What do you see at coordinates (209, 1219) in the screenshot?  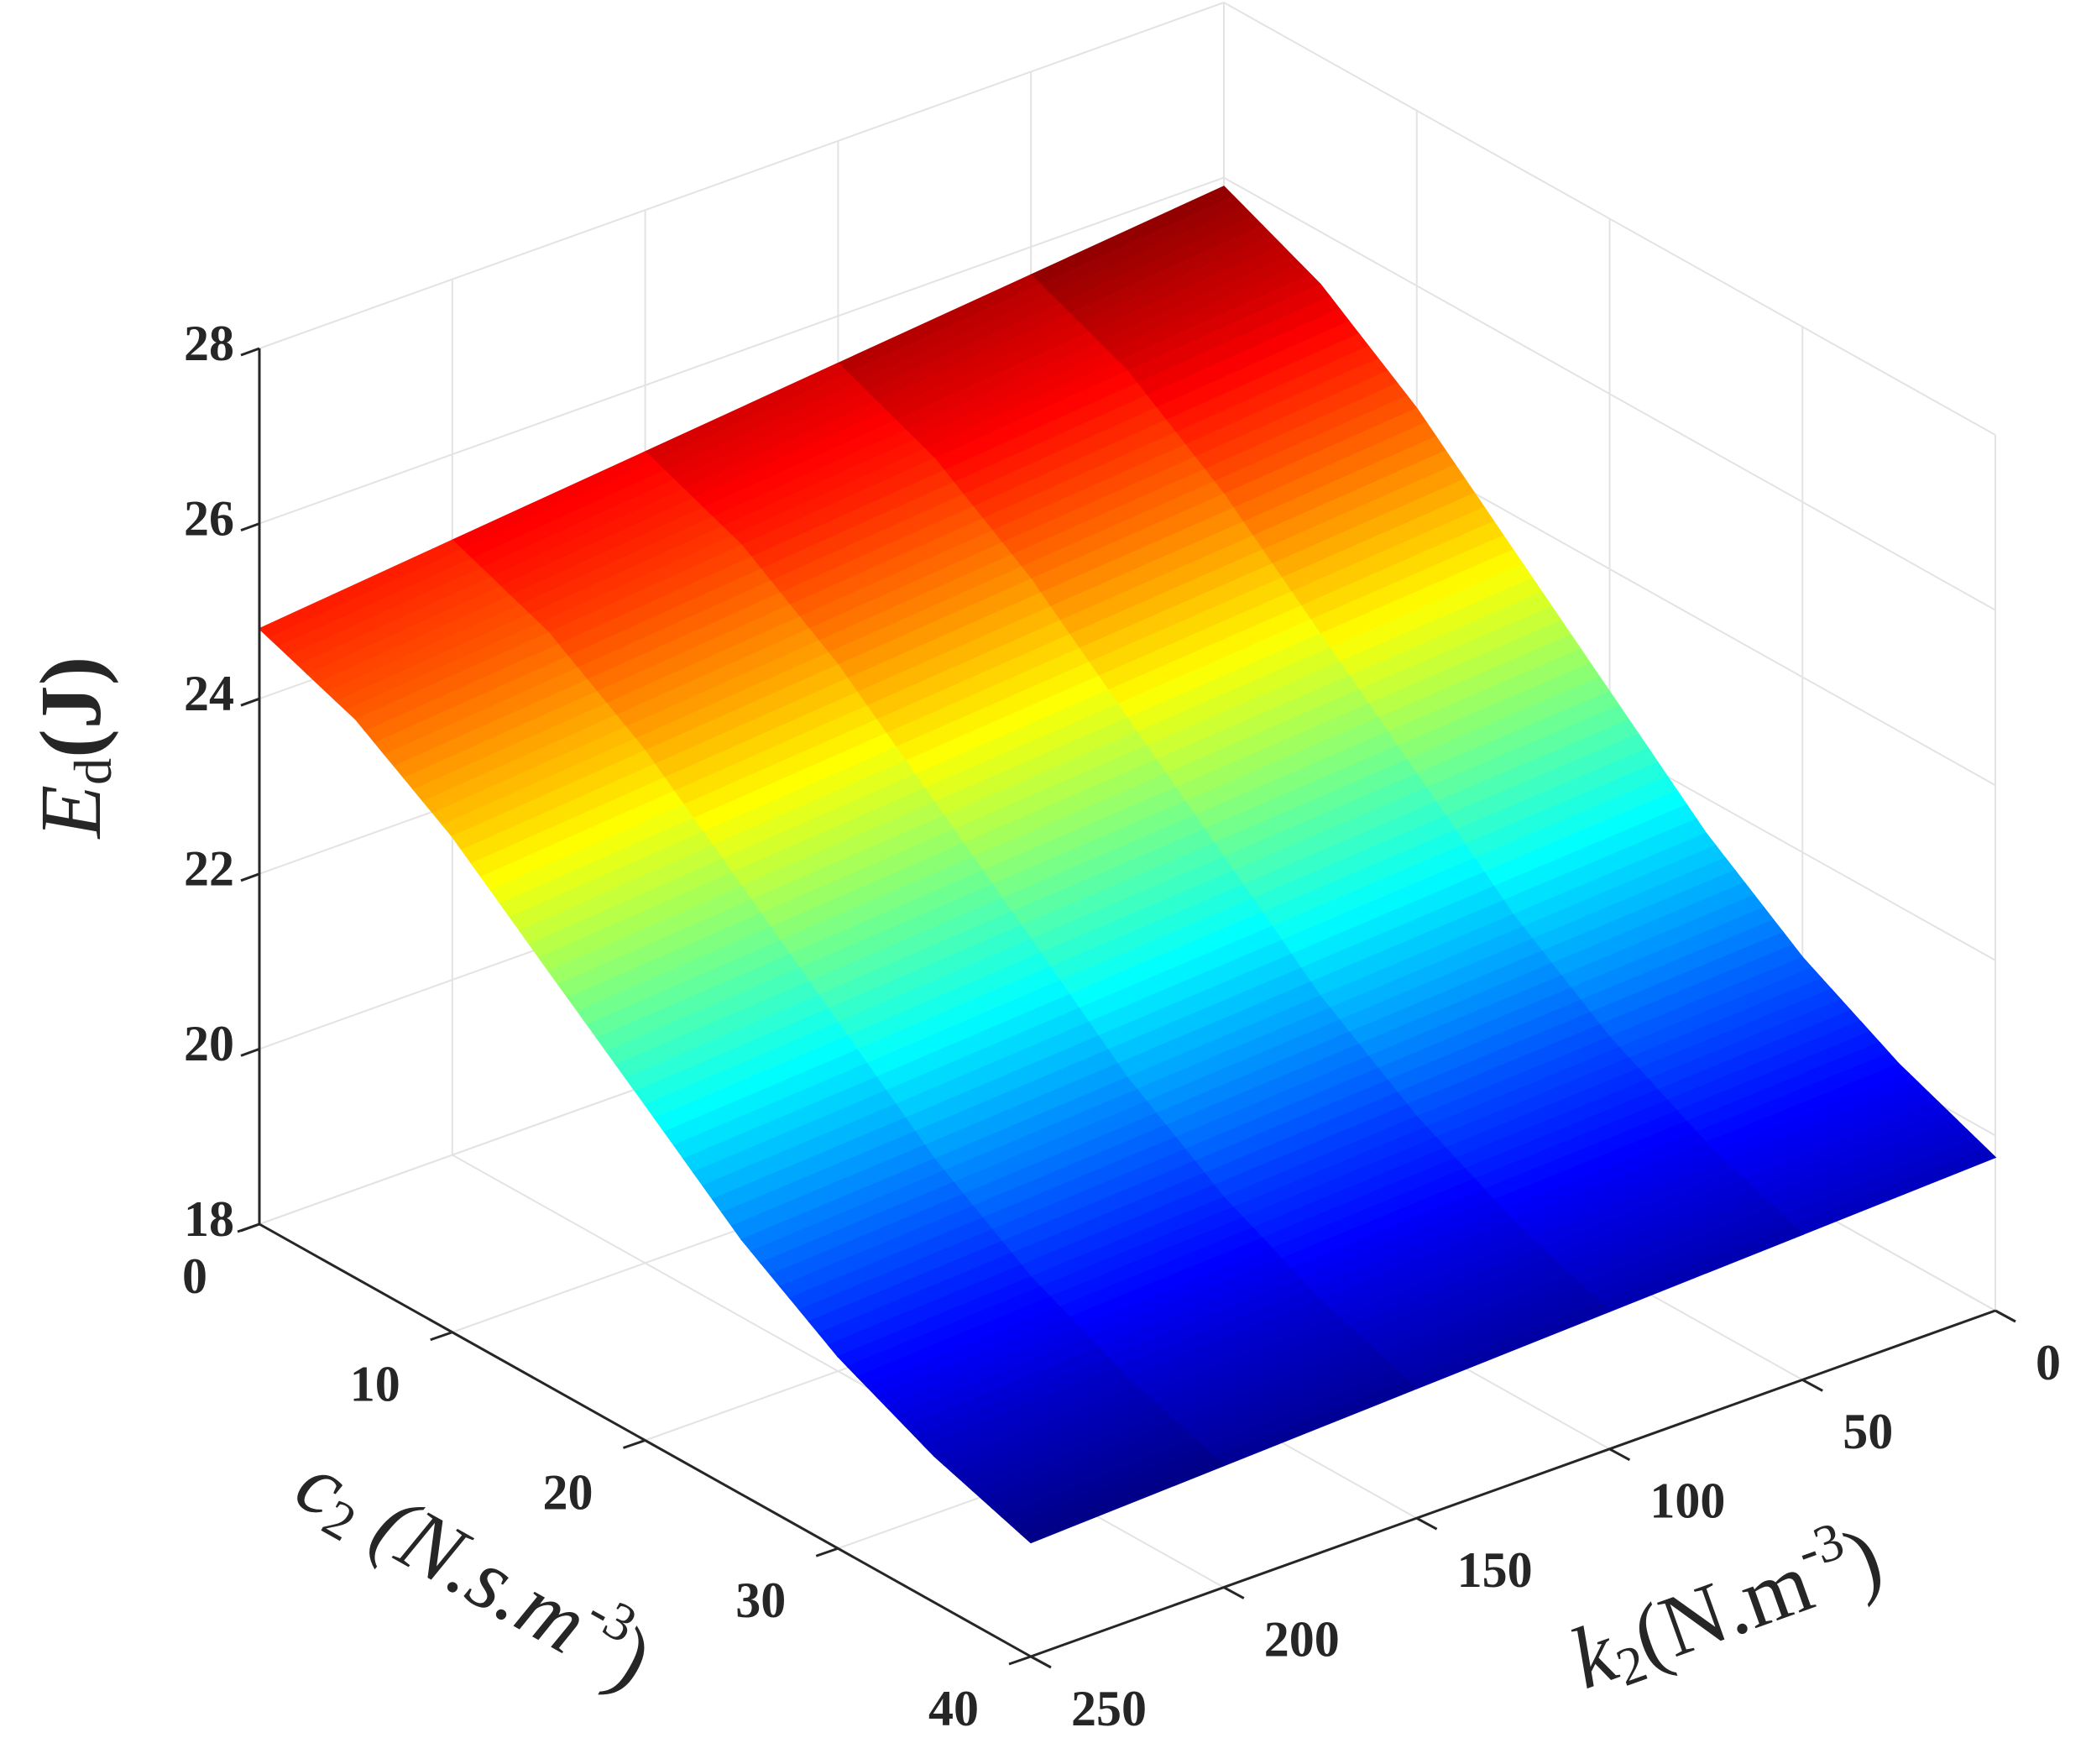 I see `z-tick-label: 18` at bounding box center [209, 1219].